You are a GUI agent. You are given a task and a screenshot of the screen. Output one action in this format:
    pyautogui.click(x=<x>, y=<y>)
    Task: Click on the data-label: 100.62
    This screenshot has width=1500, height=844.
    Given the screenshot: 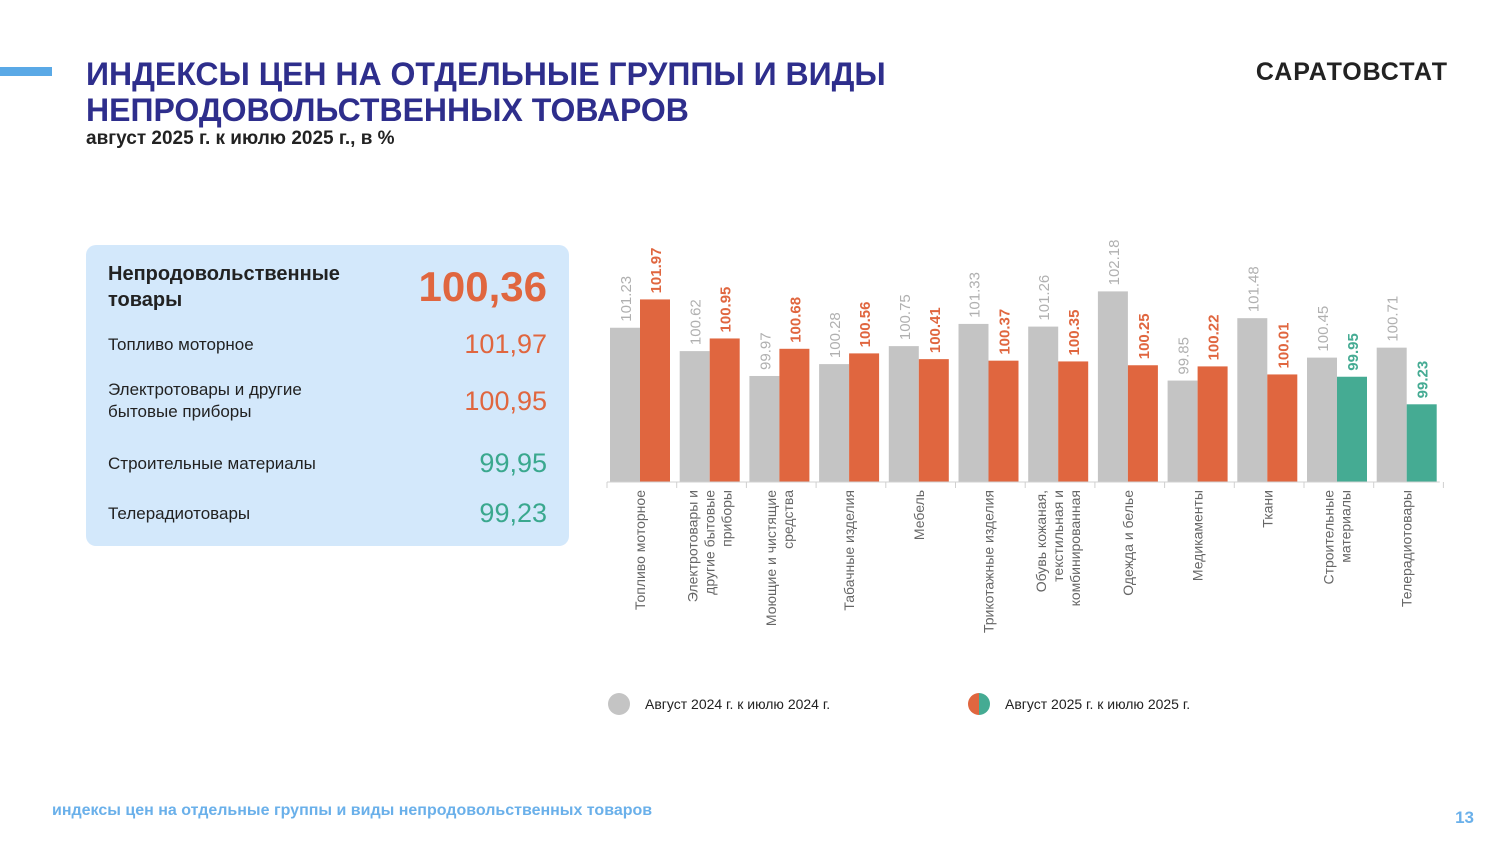 What is the action you would take?
    pyautogui.click(x=696, y=322)
    